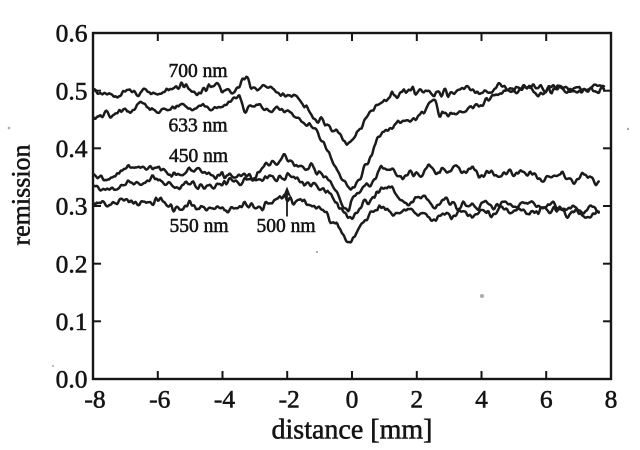 The height and width of the screenshot is (450, 640). I want to click on svg-text: 0.3, so click(72, 206).